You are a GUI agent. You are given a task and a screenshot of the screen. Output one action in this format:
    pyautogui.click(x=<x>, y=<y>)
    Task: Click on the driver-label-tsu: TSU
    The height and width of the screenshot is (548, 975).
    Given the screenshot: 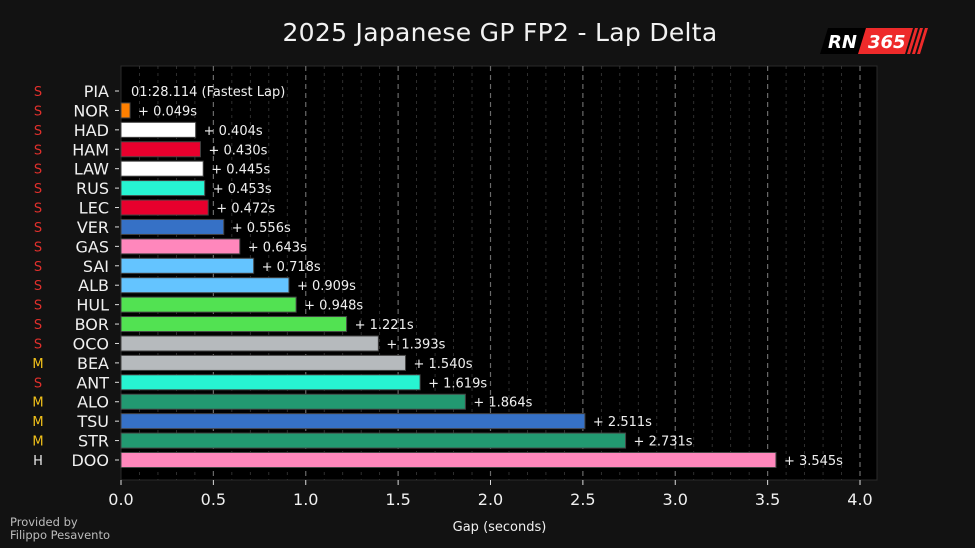 What is the action you would take?
    pyautogui.click(x=92, y=421)
    